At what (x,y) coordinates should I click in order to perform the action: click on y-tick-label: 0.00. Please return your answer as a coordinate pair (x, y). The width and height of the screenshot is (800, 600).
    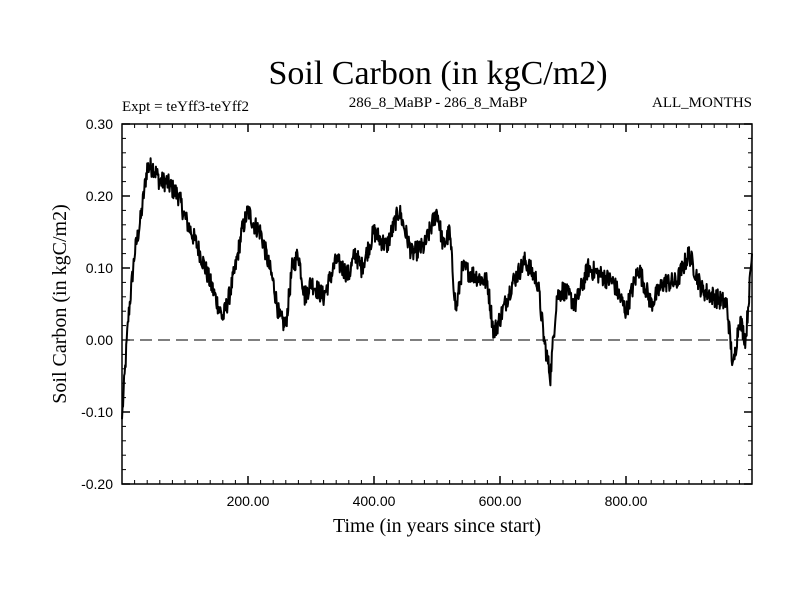
    Looking at the image, I should click on (99, 340).